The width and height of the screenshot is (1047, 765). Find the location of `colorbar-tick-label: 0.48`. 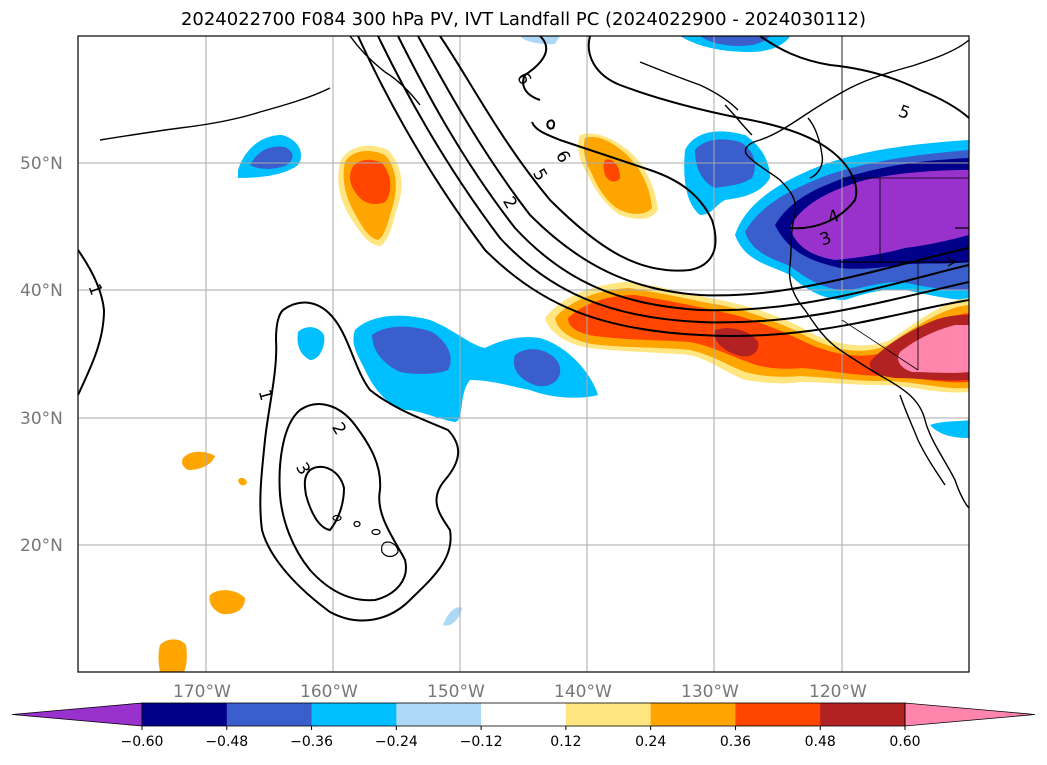

colorbar-tick-label: 0.48 is located at coordinates (820, 742).